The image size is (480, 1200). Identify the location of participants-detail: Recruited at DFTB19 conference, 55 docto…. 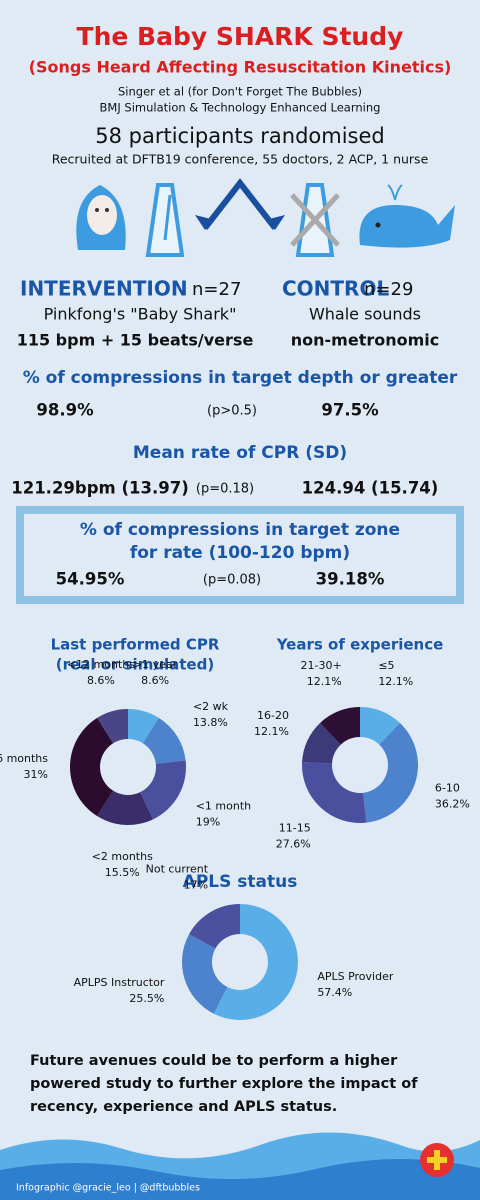
(240, 159).